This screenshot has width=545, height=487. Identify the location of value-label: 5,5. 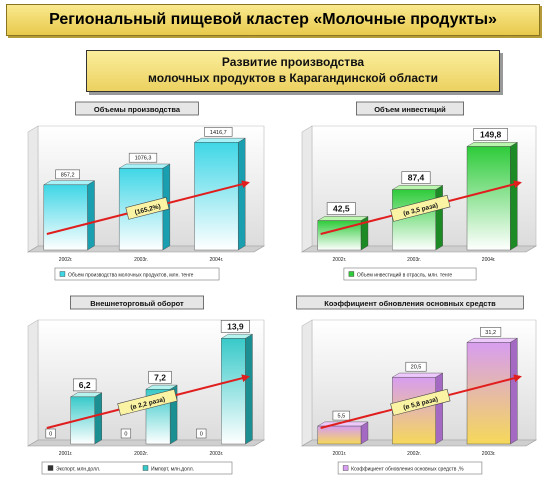
(342, 417).